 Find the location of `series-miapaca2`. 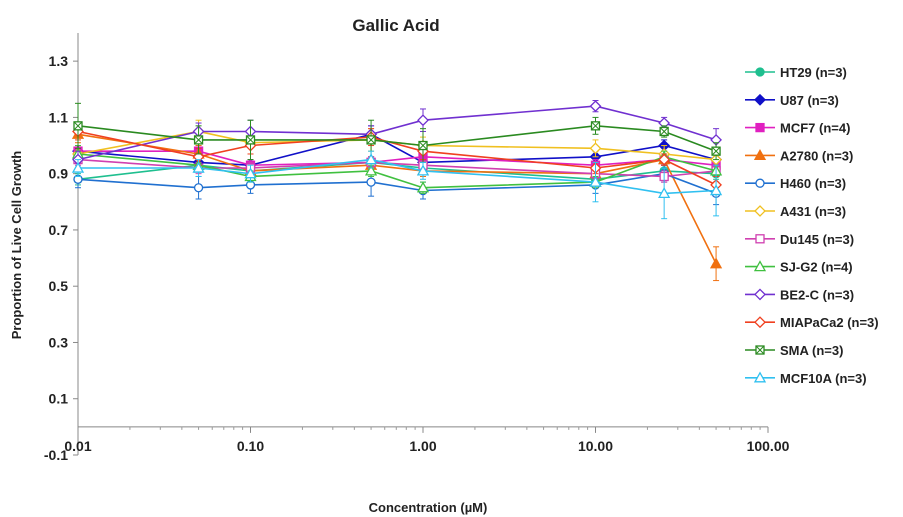

series-miapaca2 is located at coordinates (397, 158).